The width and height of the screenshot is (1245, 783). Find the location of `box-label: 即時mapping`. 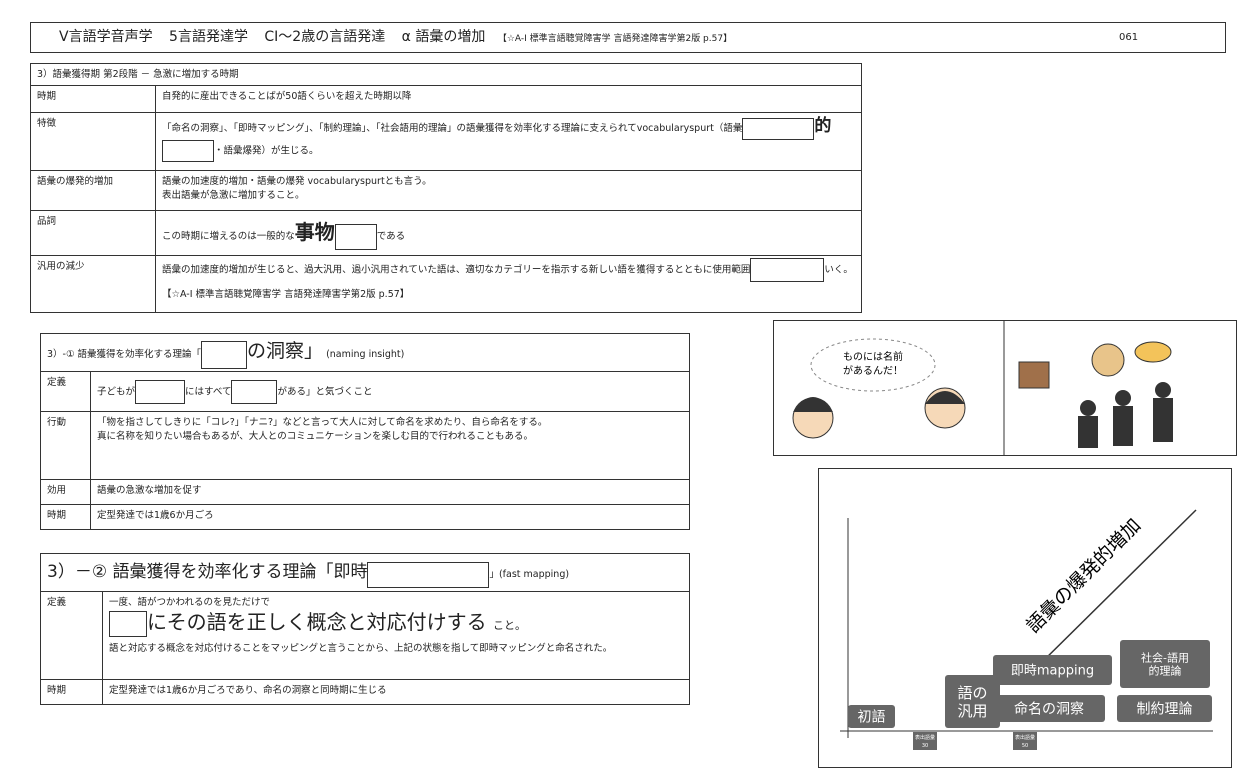

box-label: 即時mapping is located at coordinates (1052, 671).